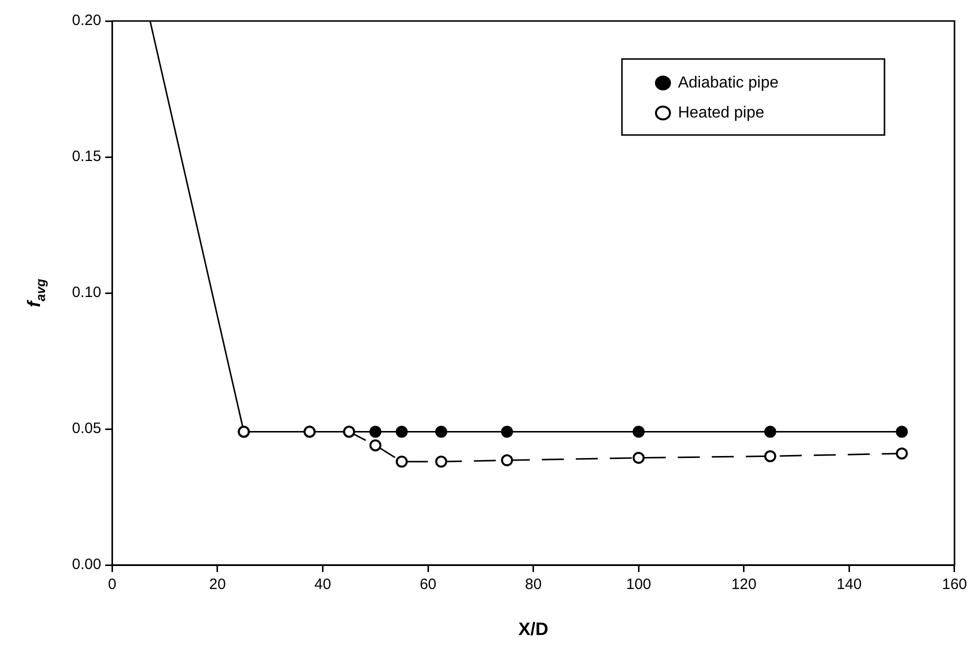 The width and height of the screenshot is (979, 651). Describe the element at coordinates (954, 585) in the screenshot. I see `x-tick-label: 160` at that location.